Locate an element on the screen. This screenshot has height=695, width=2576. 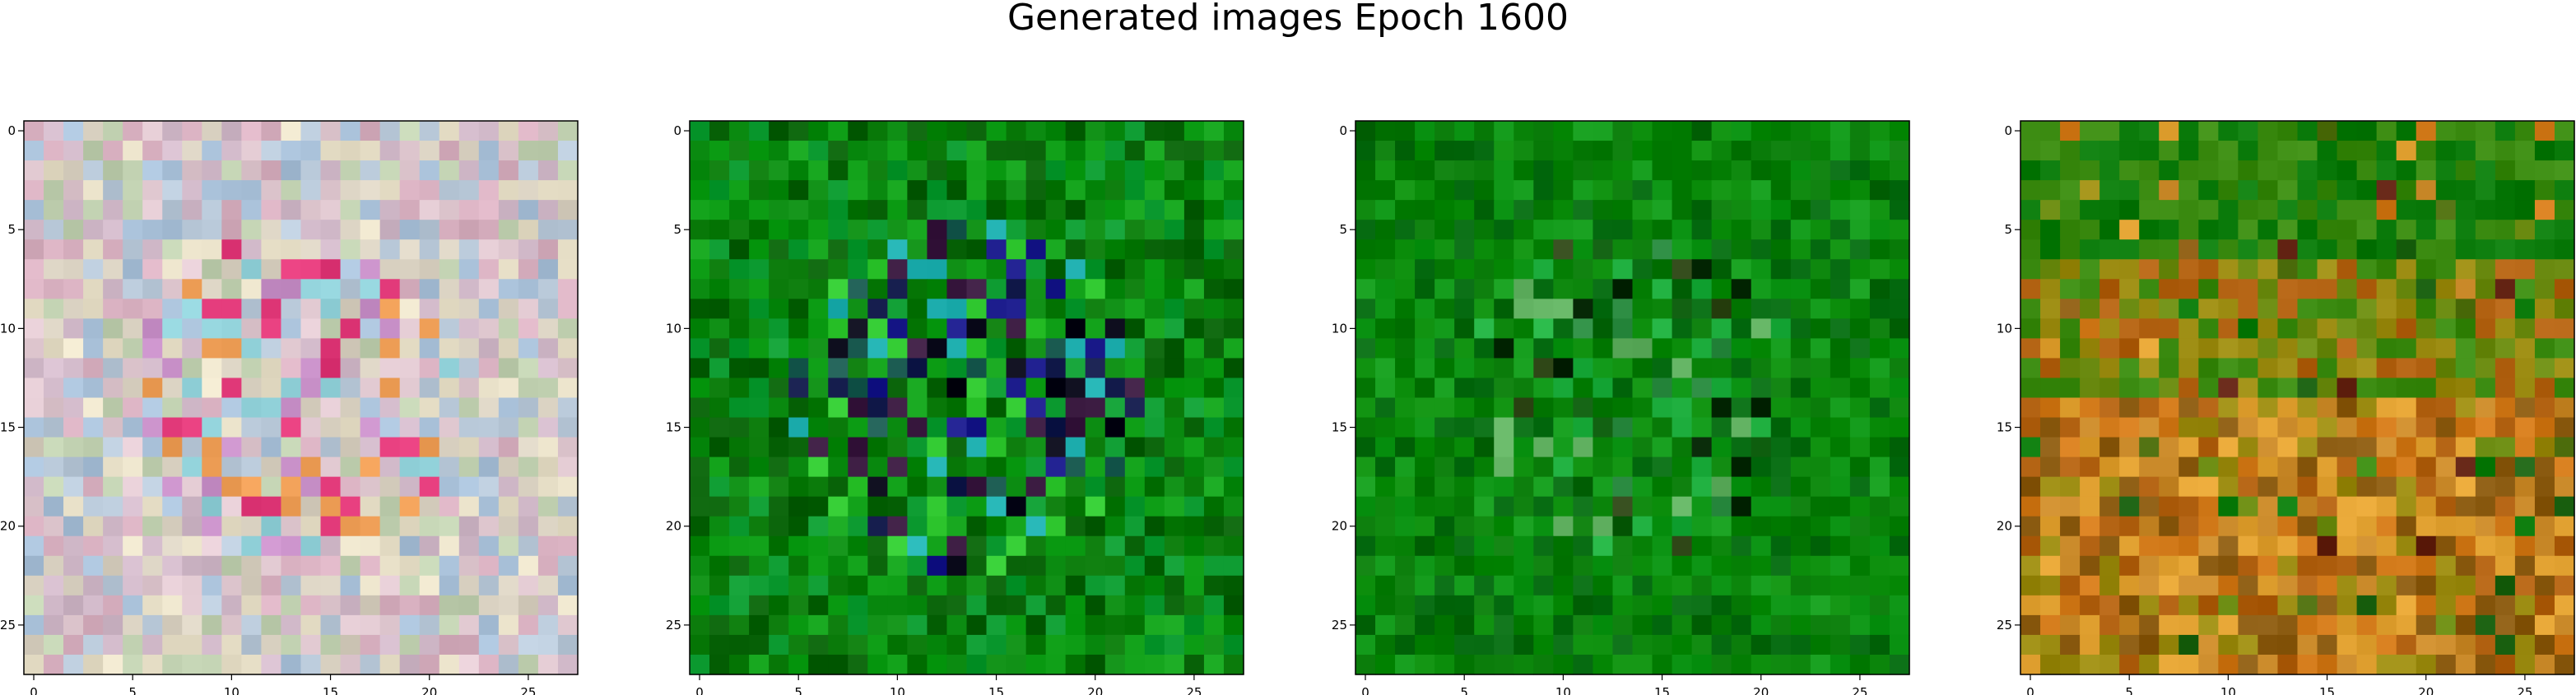
y-tick-label: 5 is located at coordinates (2008, 229).